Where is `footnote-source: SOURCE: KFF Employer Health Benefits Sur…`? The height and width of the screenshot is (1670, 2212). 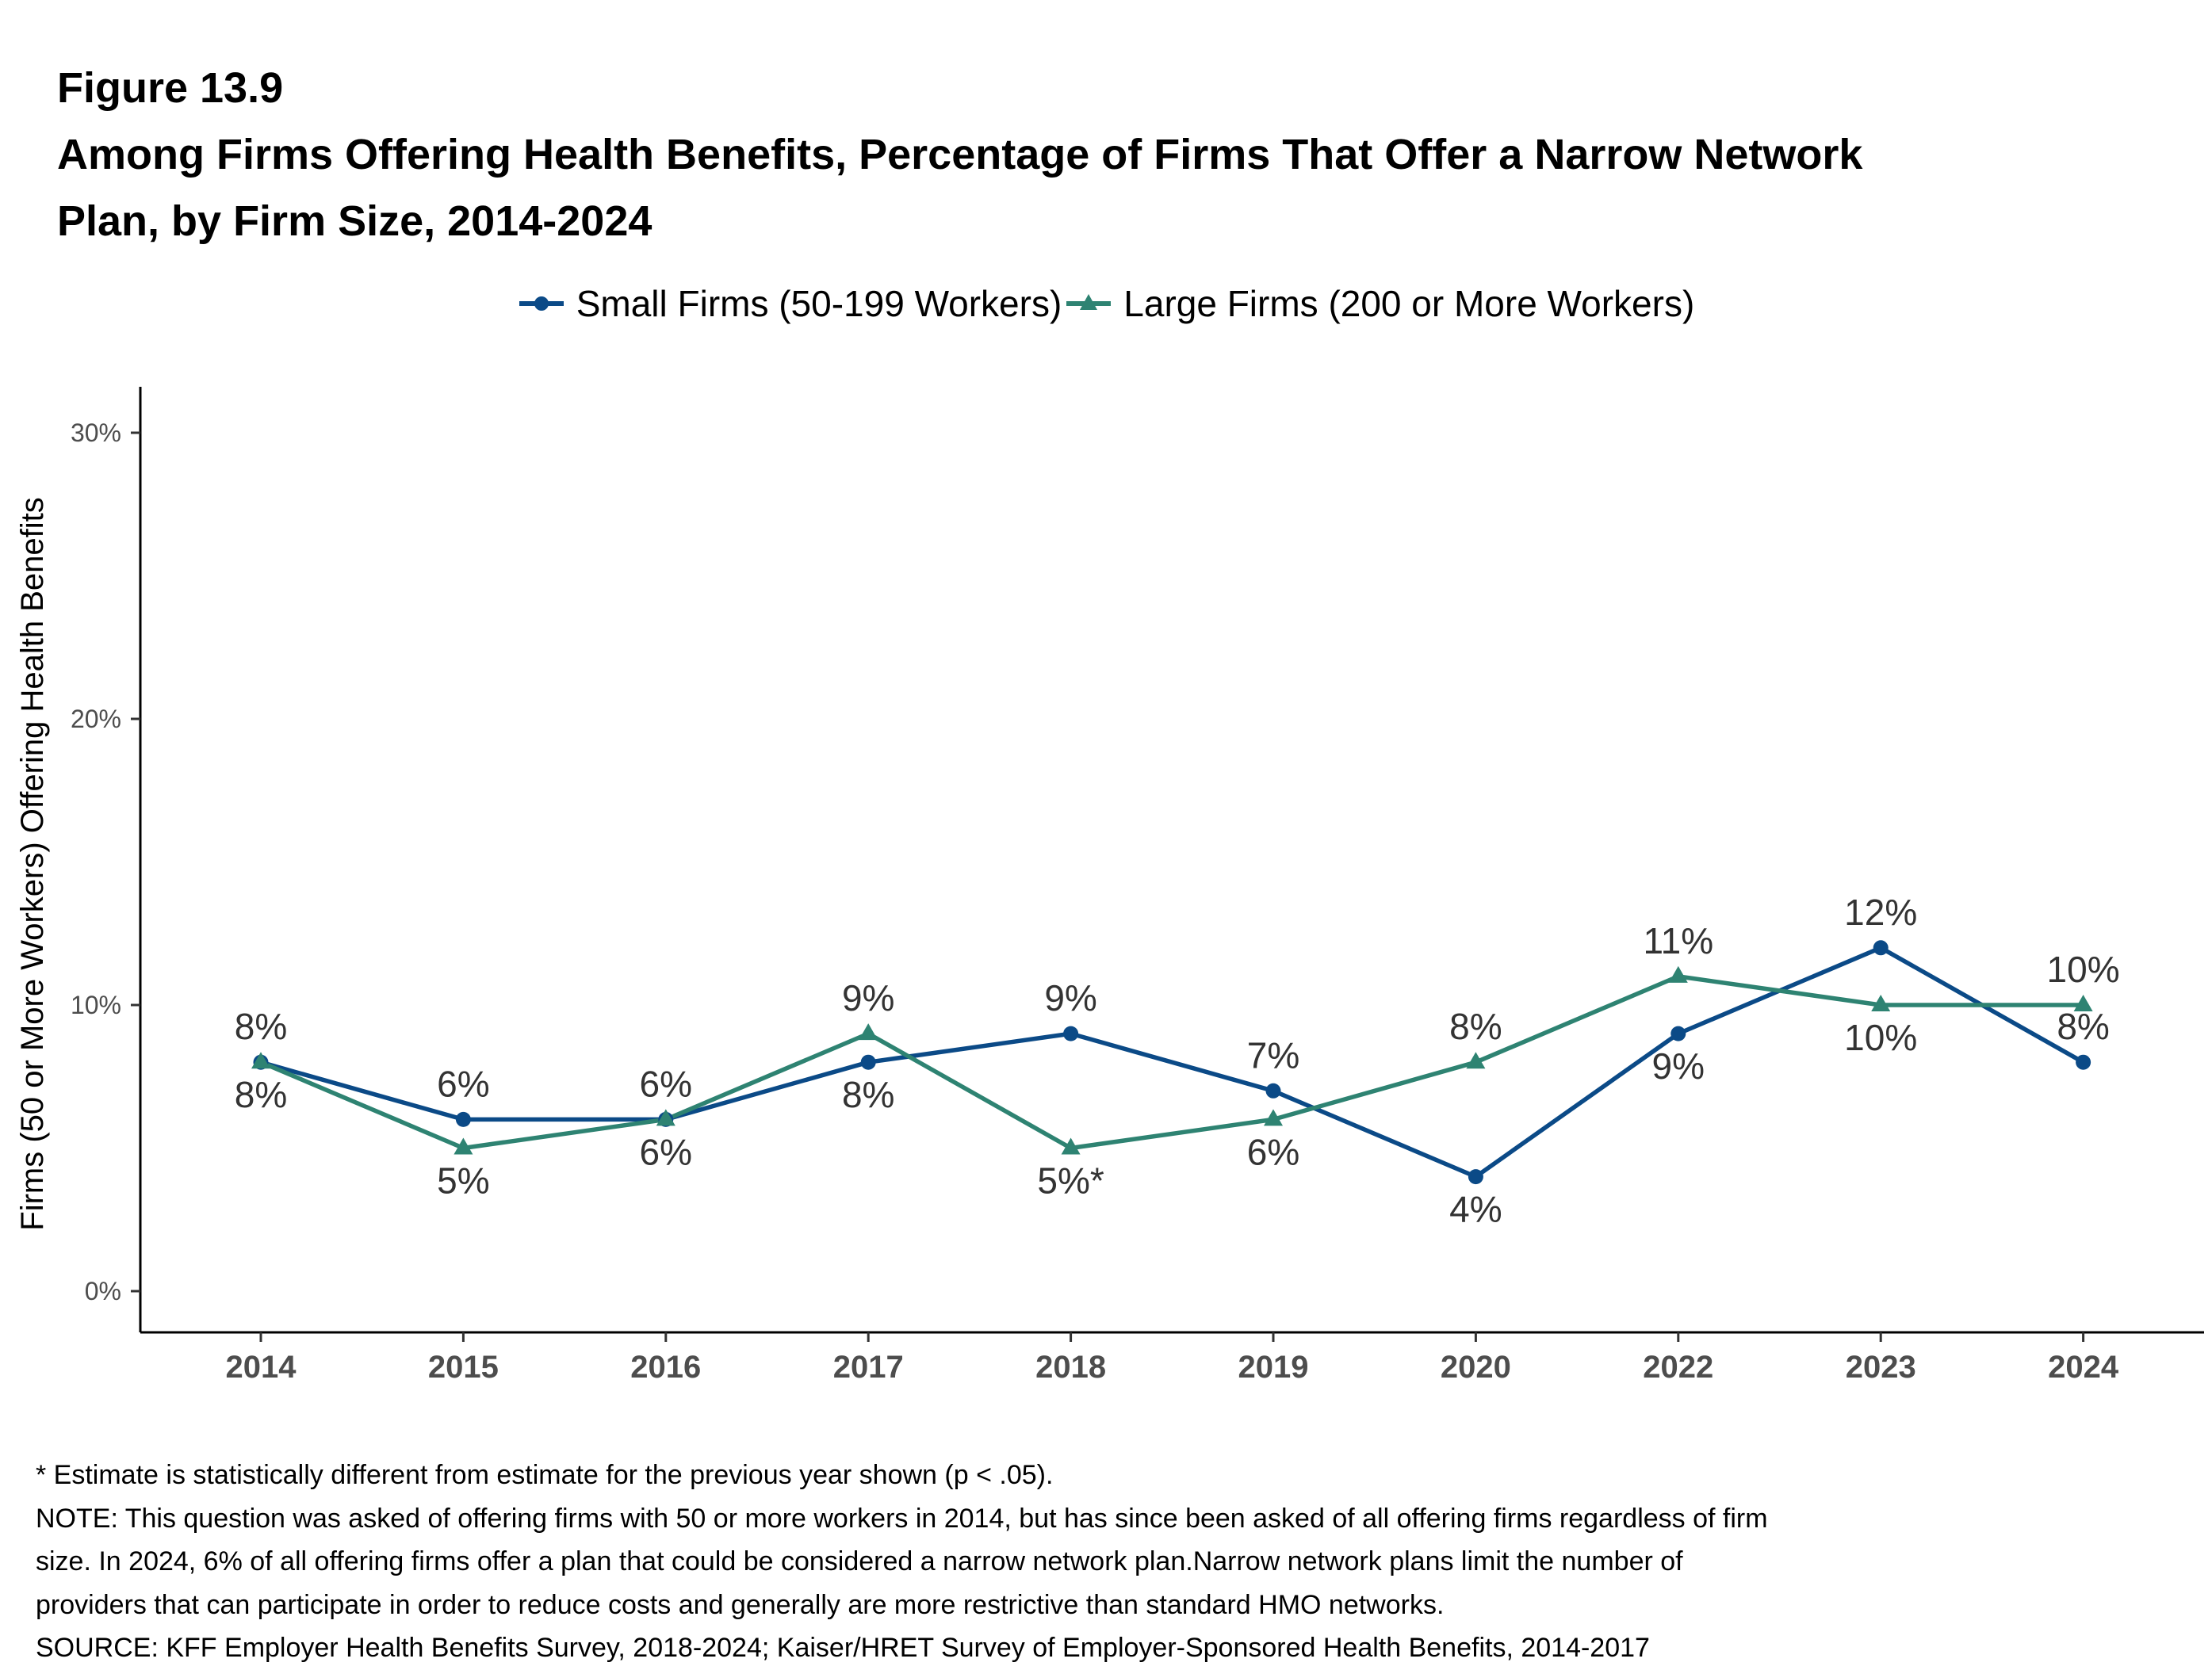
footnote-source: SOURCE: KFF Employer Health Benefits Sur… is located at coordinates (843, 1648).